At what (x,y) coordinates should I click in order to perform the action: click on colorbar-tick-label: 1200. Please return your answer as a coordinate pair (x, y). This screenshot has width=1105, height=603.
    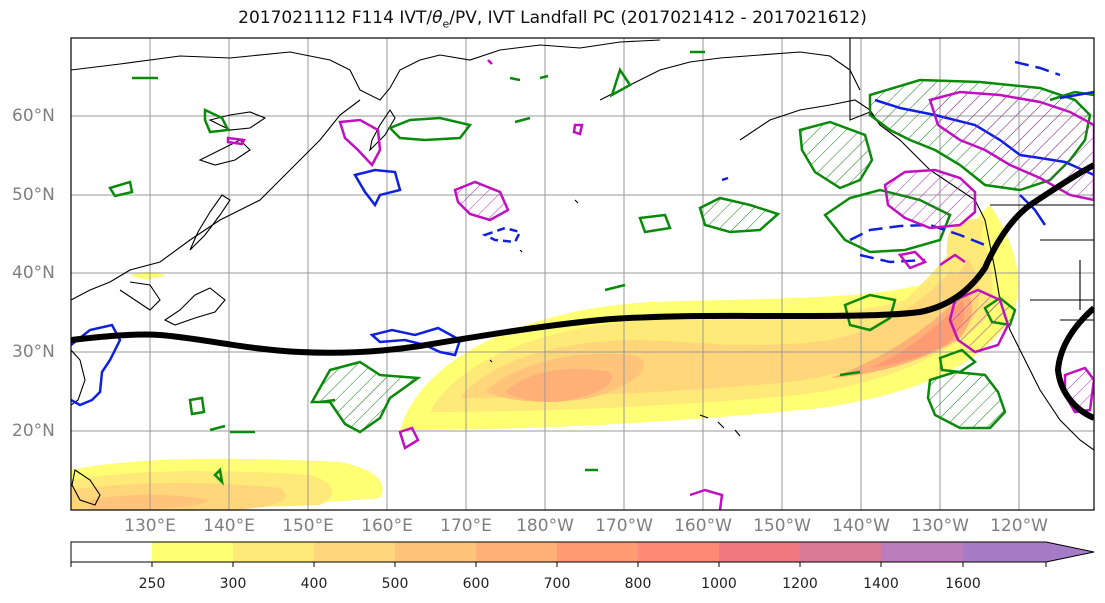
    Looking at the image, I should click on (800, 584).